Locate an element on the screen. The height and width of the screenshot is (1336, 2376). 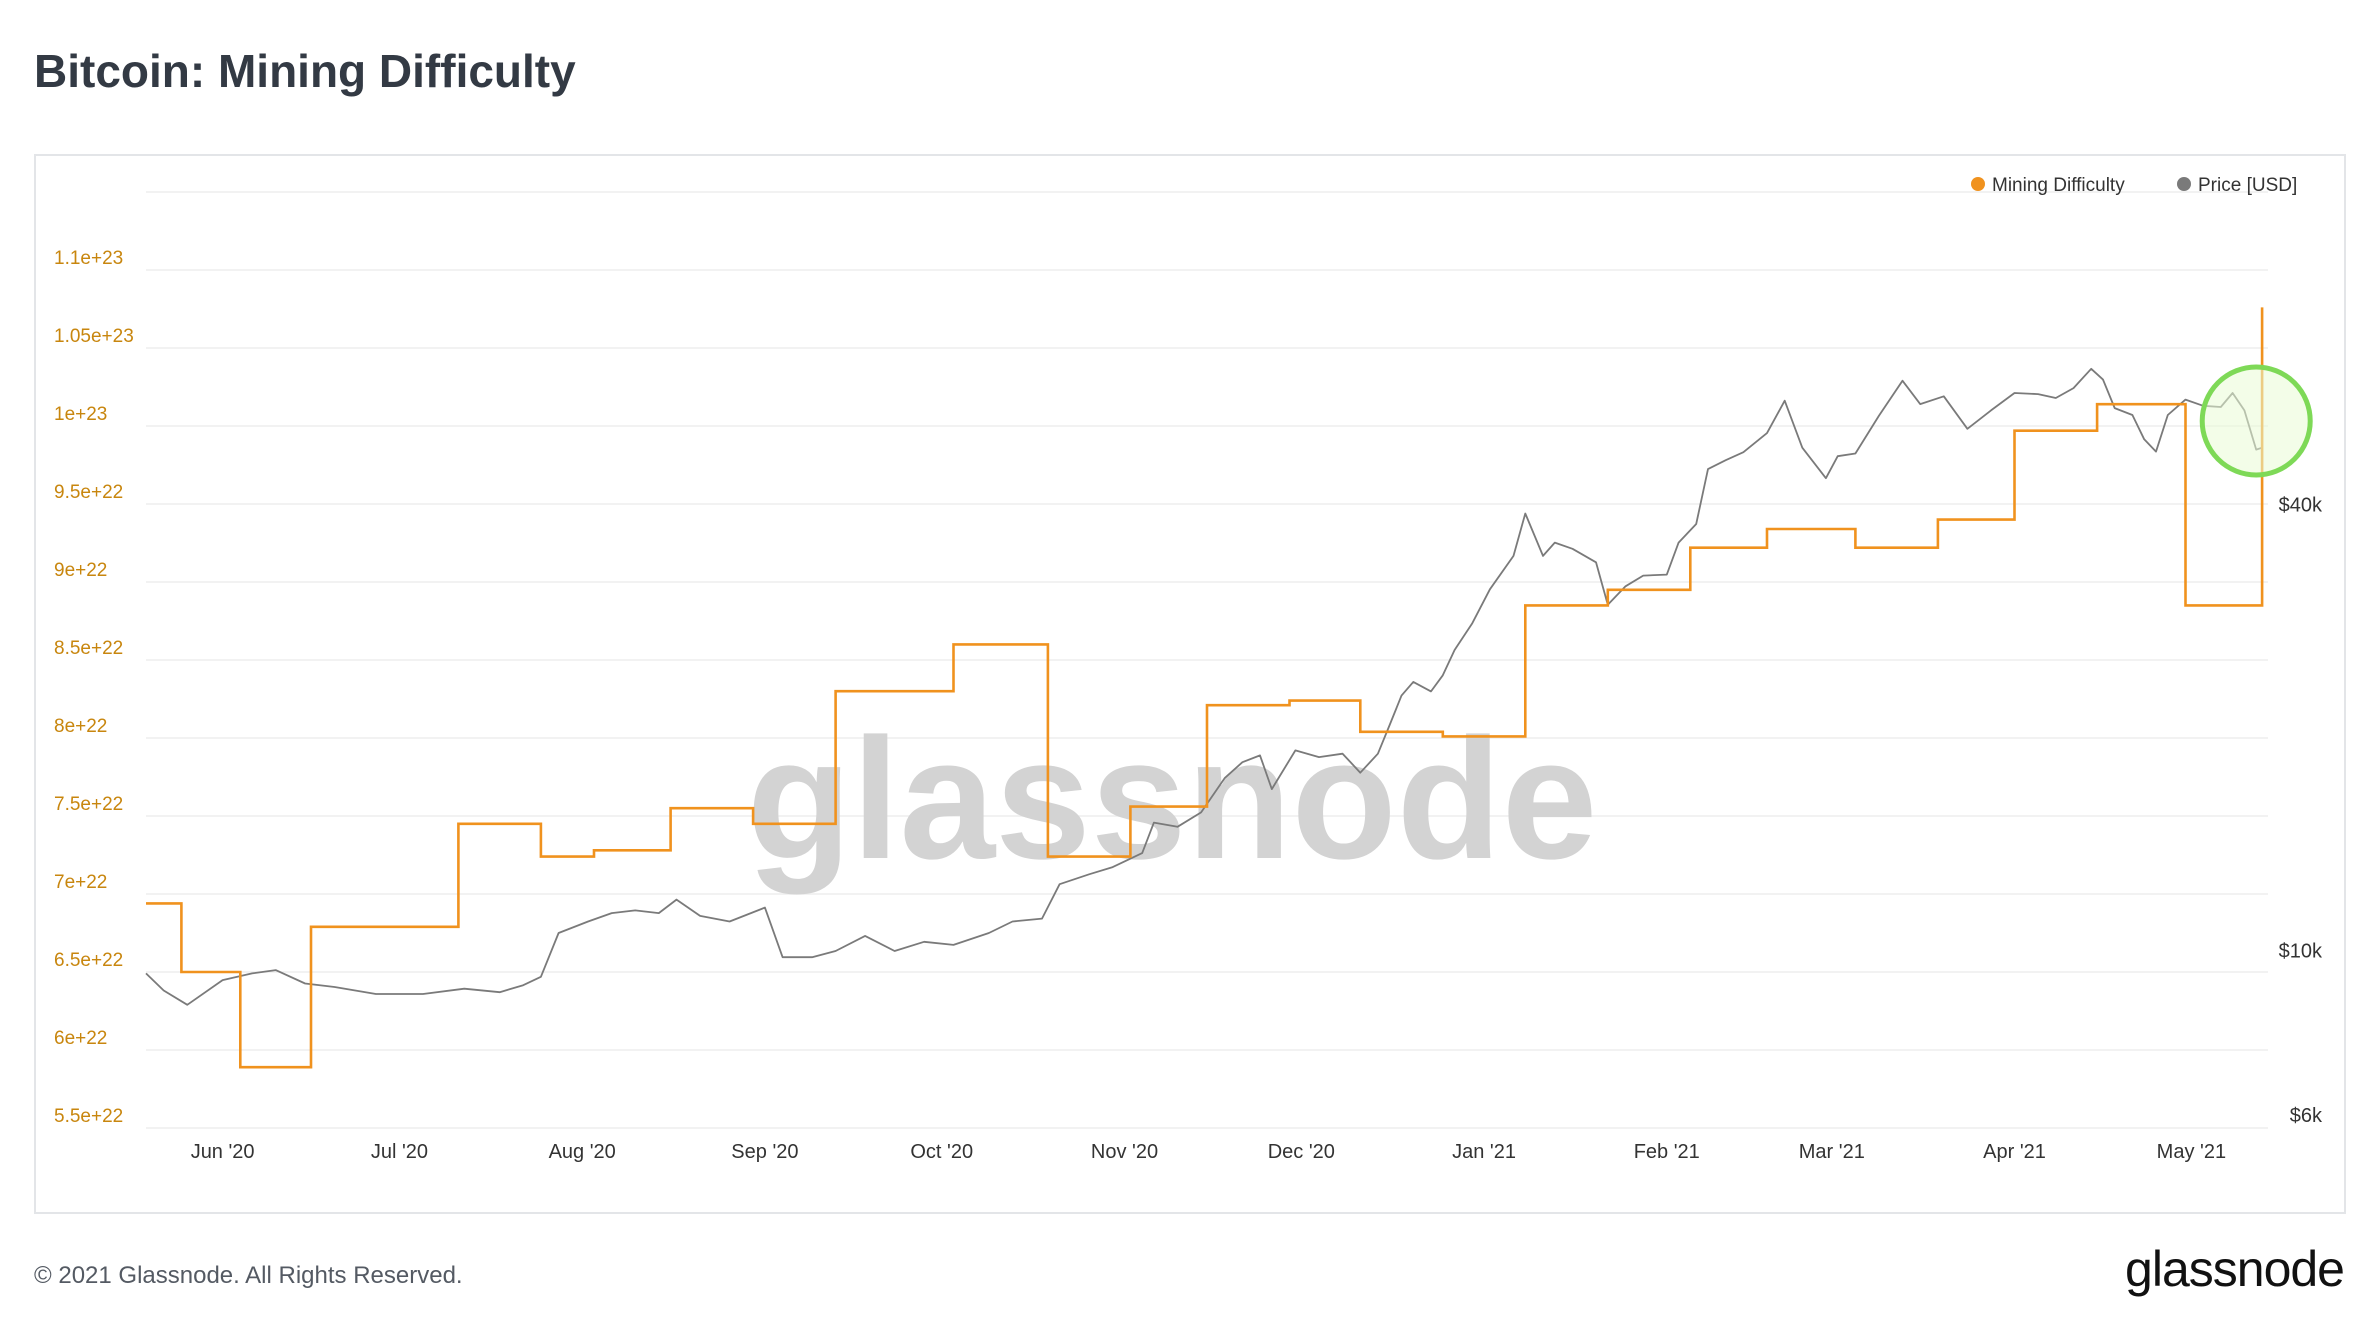
left-tick-label: 9.5e+22 is located at coordinates (88, 492).